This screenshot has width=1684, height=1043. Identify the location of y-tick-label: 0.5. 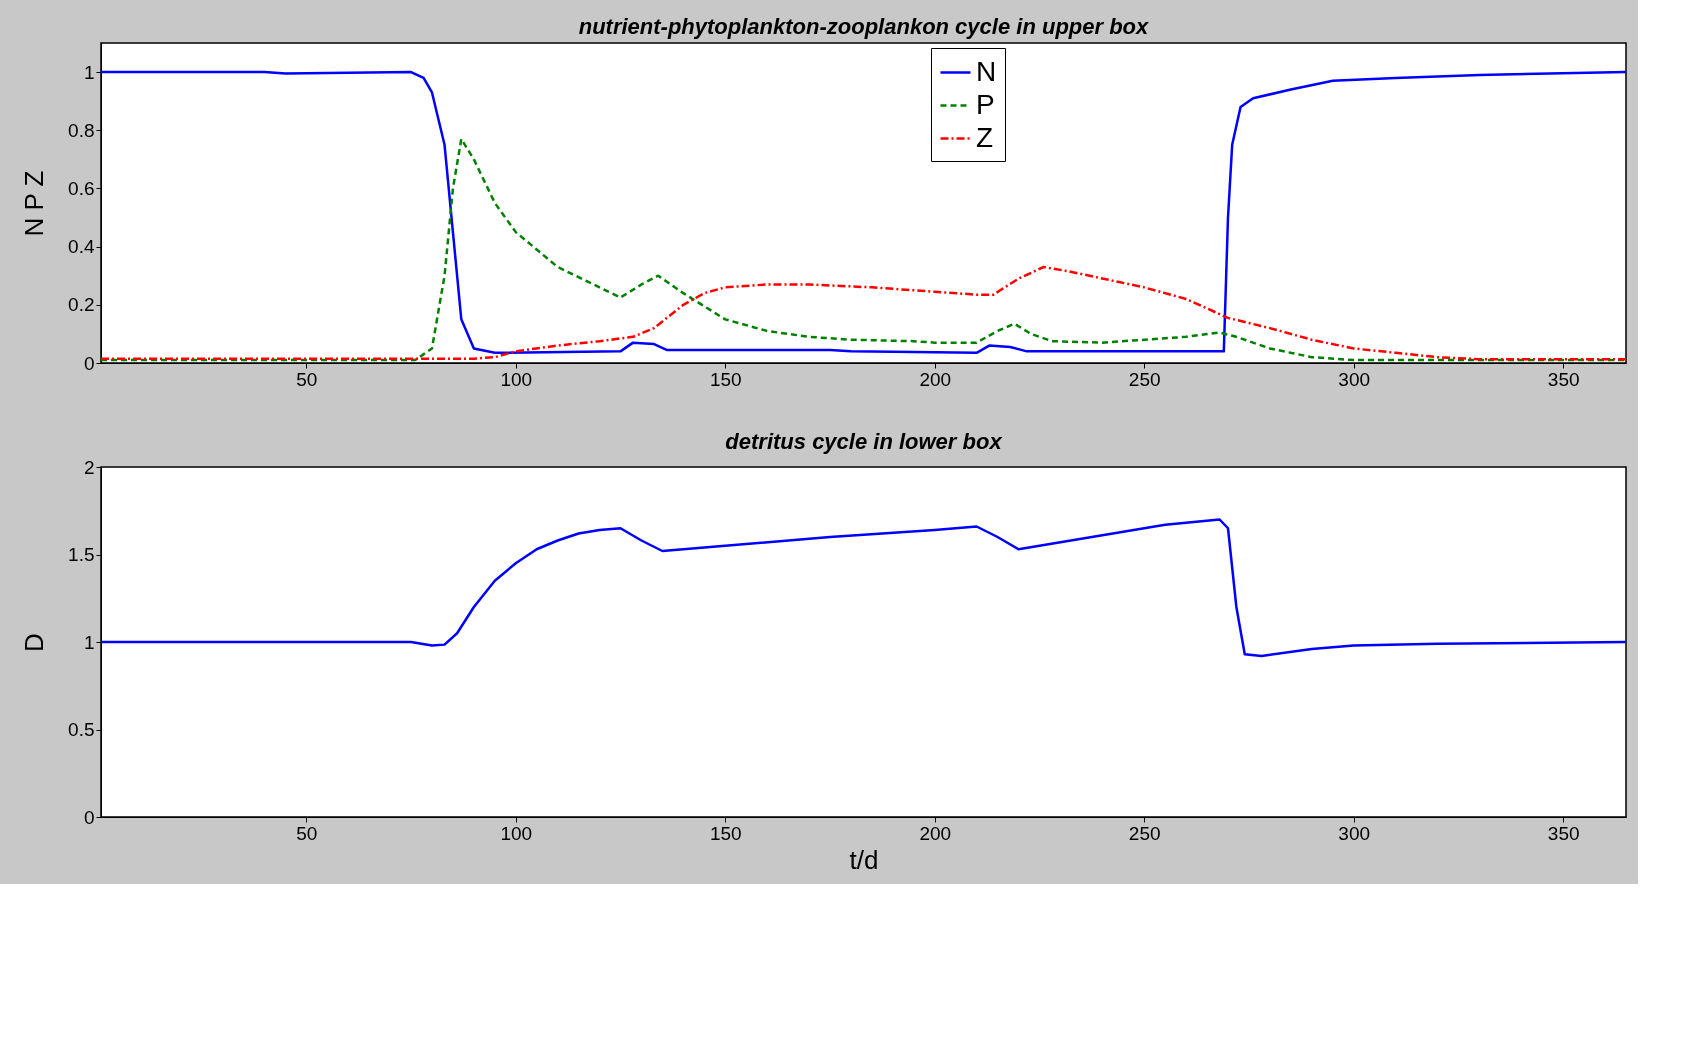
(81, 729).